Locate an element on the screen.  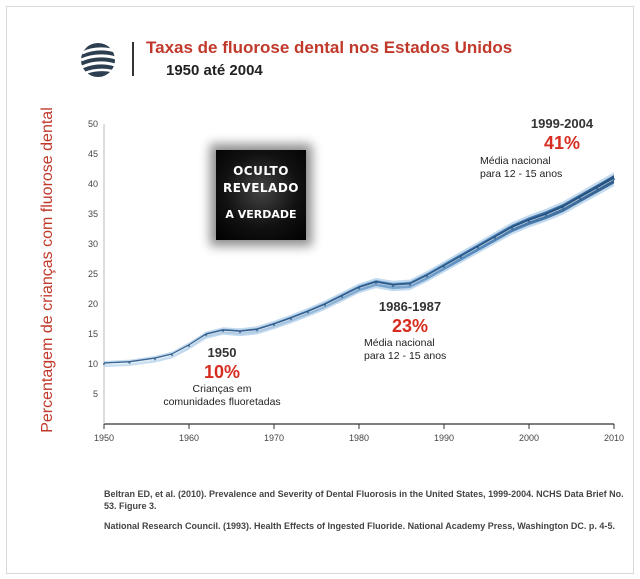
y-tick-label: 25 is located at coordinates (93, 274).